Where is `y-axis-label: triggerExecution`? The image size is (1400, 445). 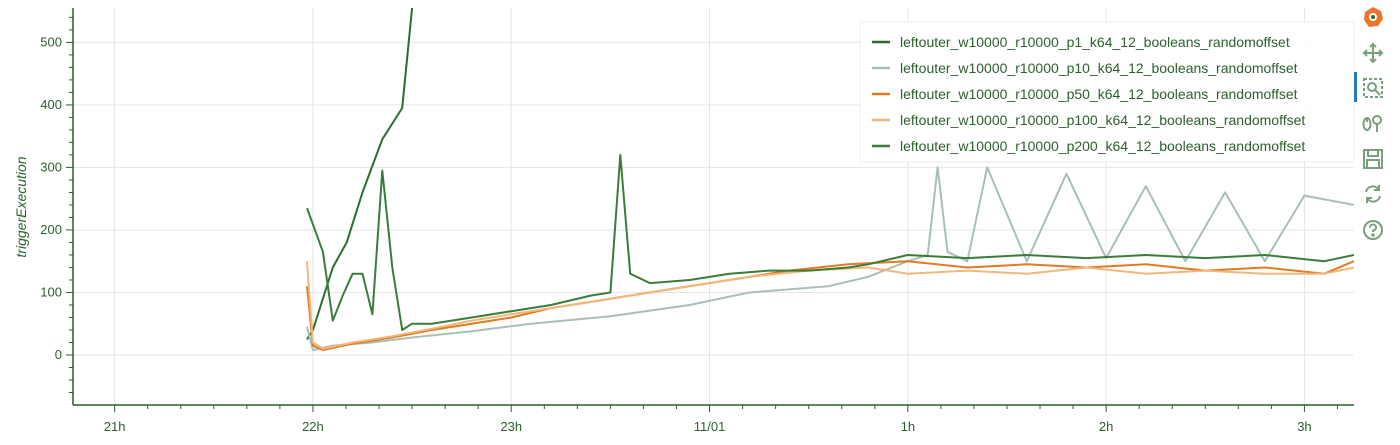
y-axis-label: triggerExecution is located at coordinates (21, 206).